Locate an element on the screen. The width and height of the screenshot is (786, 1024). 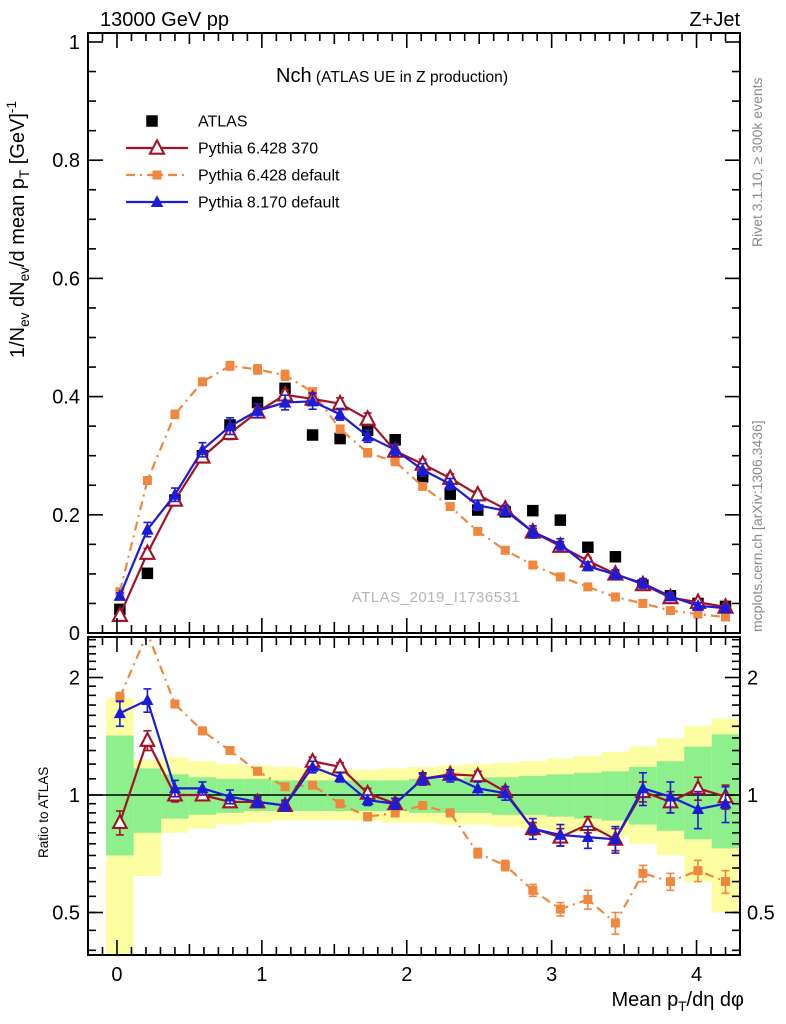
side-note-mcplots: mcplots.cern.ch [arXiv:1306.3436] is located at coordinates (757, 526).